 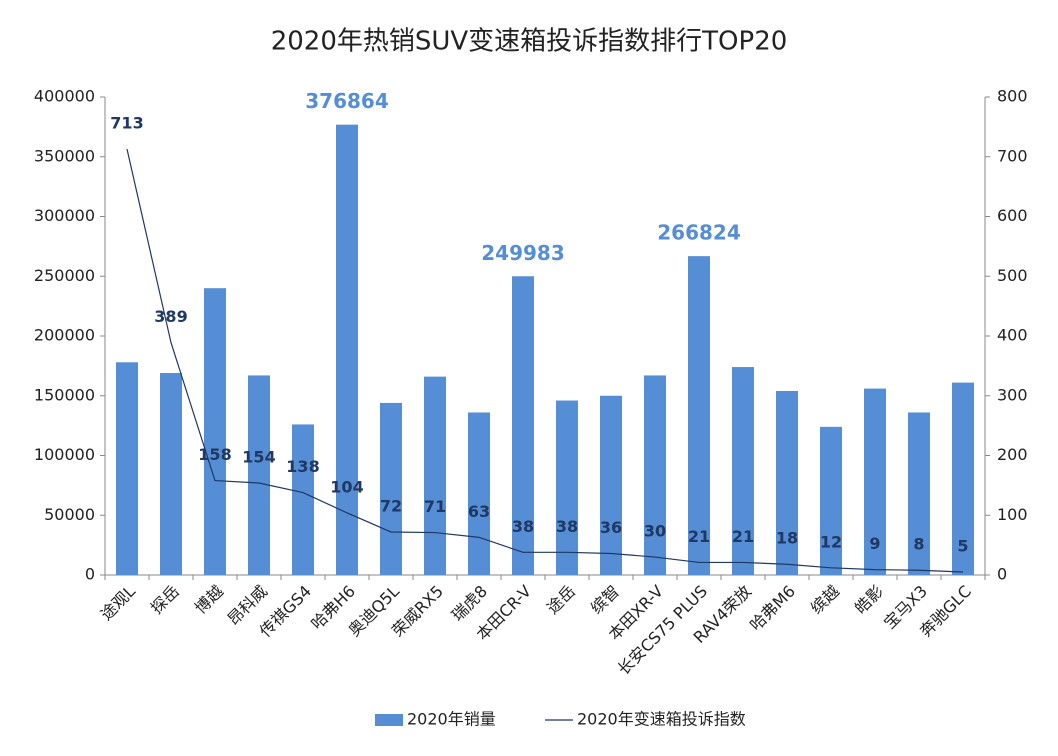 I want to click on y2-tick-label: 800, so click(x=1012, y=96).